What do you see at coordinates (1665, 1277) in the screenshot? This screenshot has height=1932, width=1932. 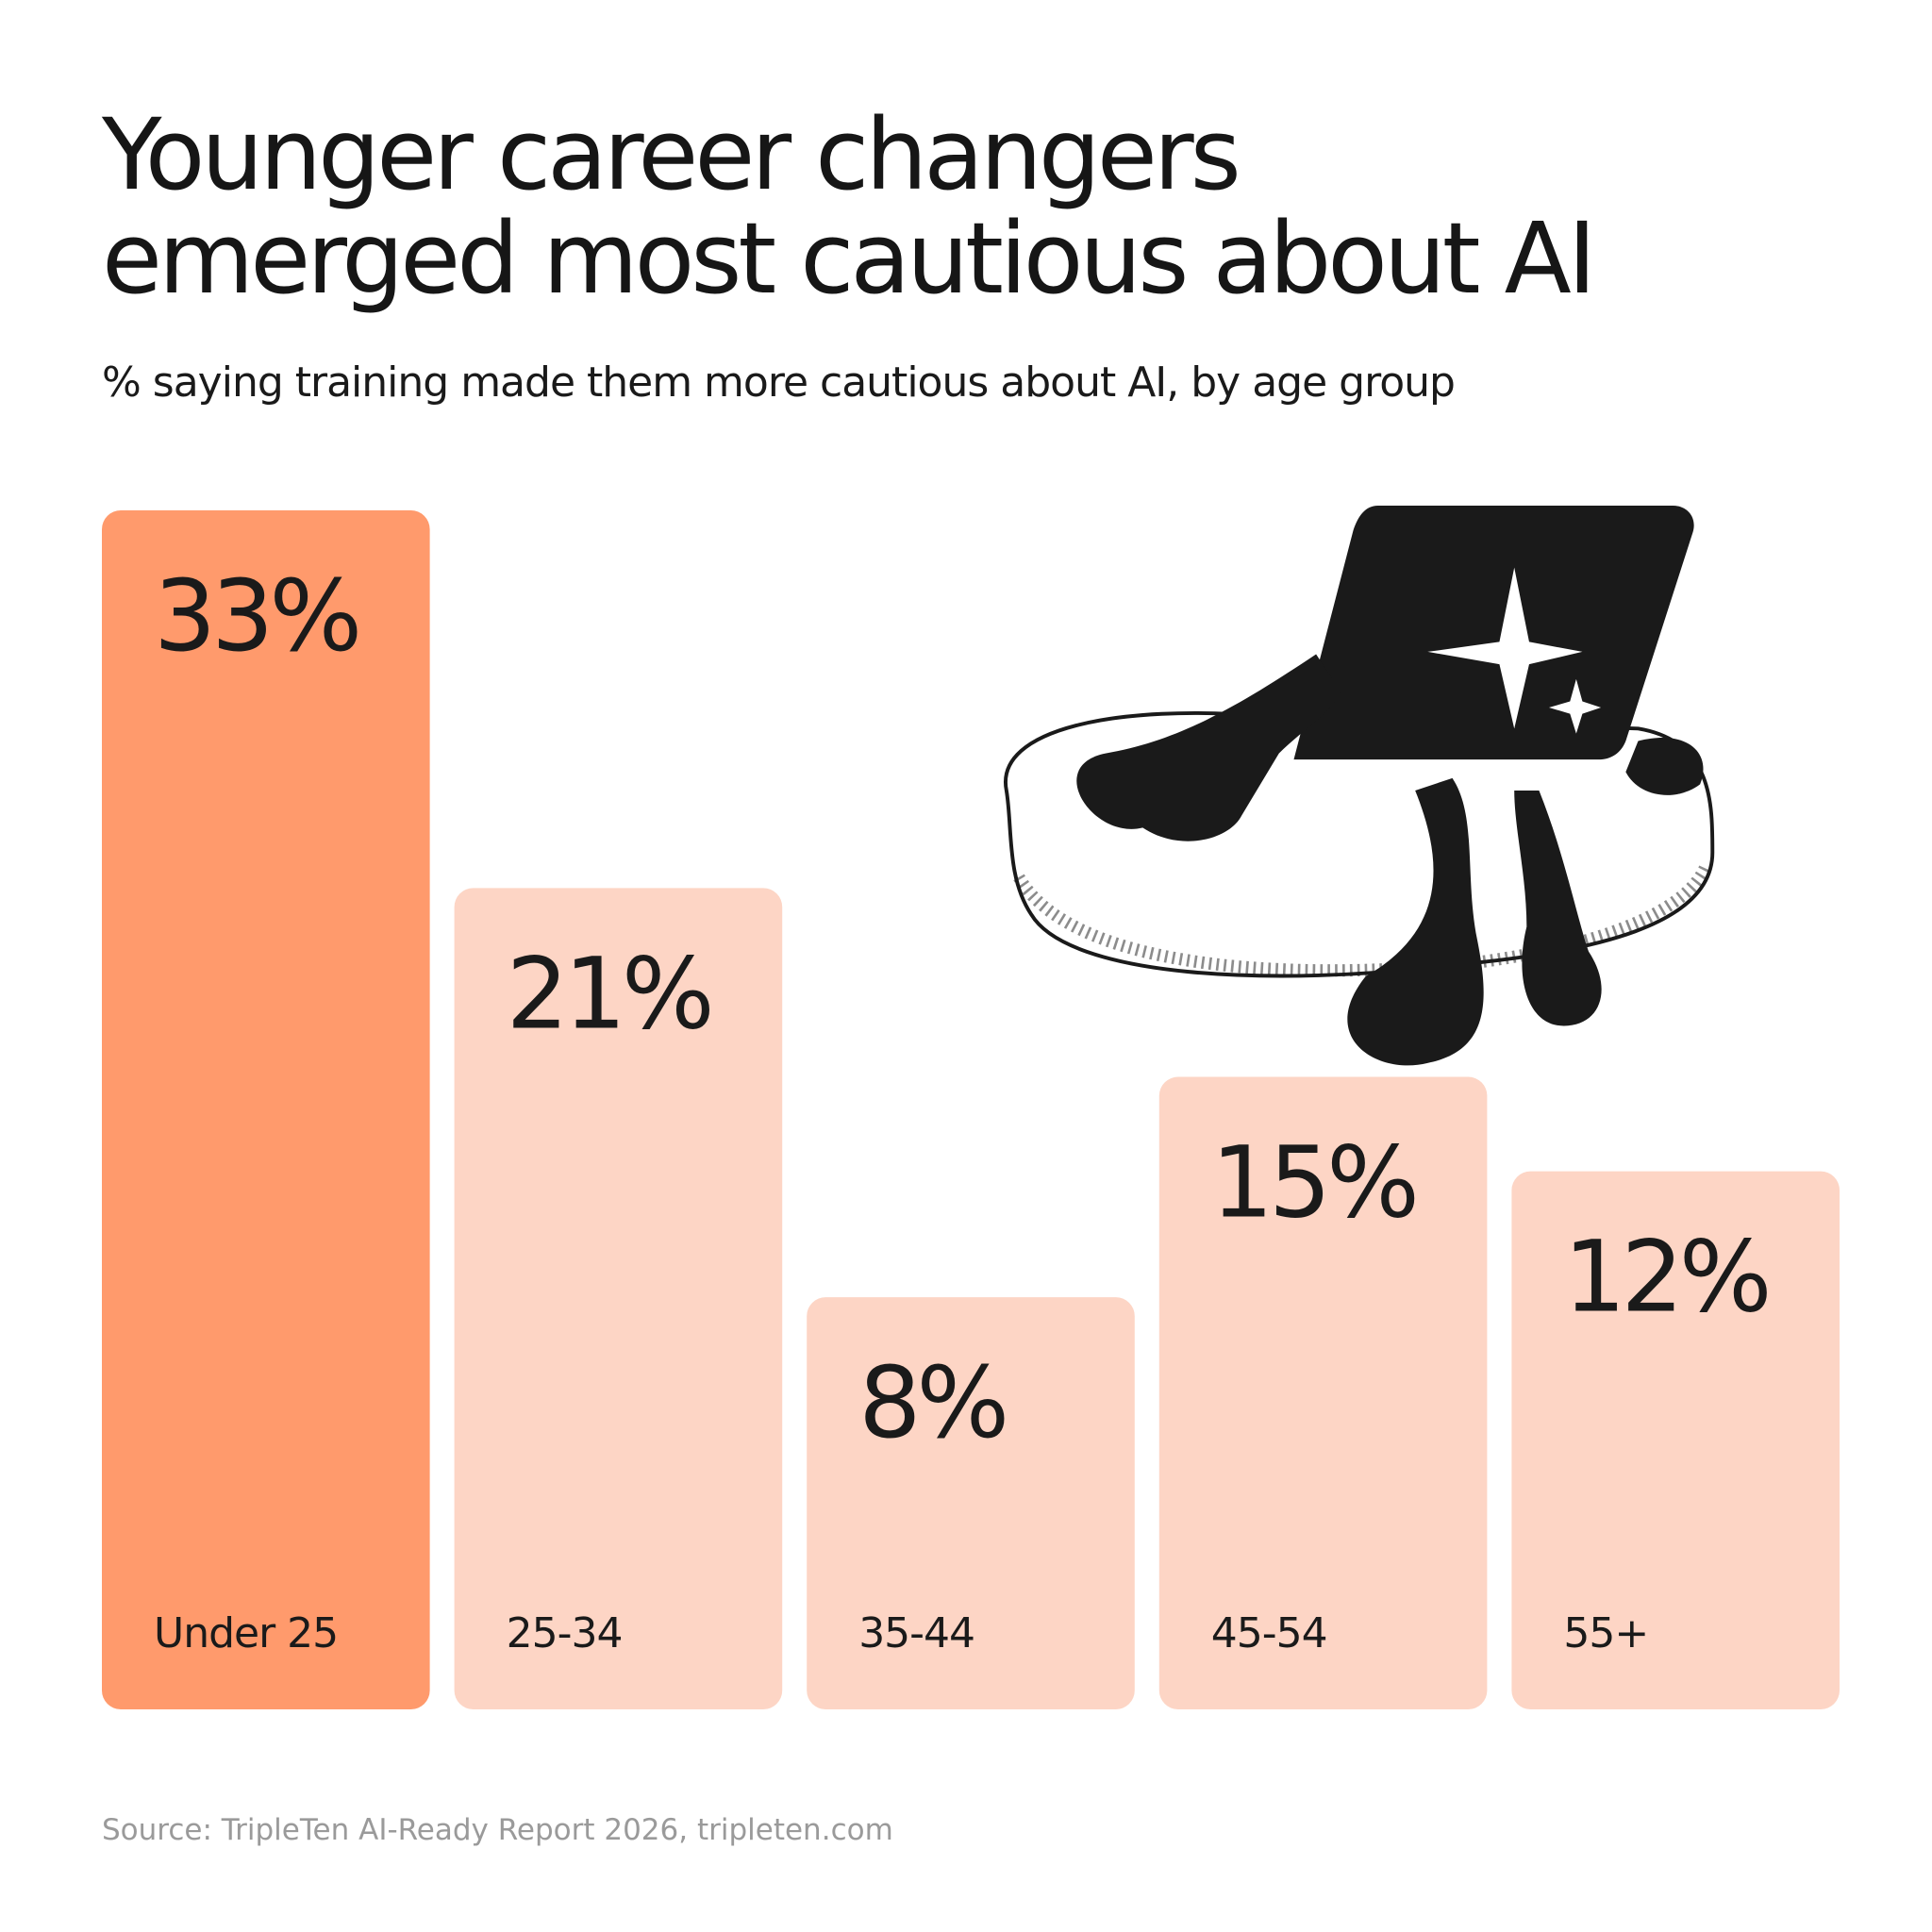 I see `value-label: 12%` at bounding box center [1665, 1277].